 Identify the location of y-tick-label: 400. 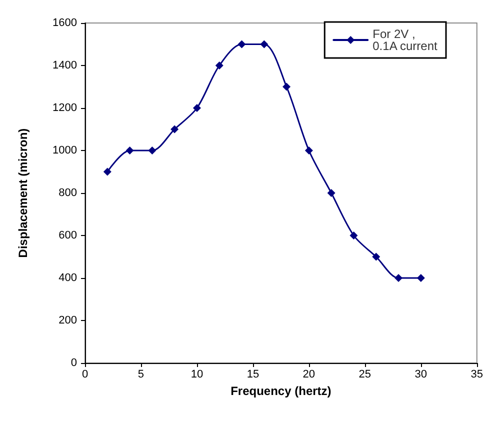
(67, 278).